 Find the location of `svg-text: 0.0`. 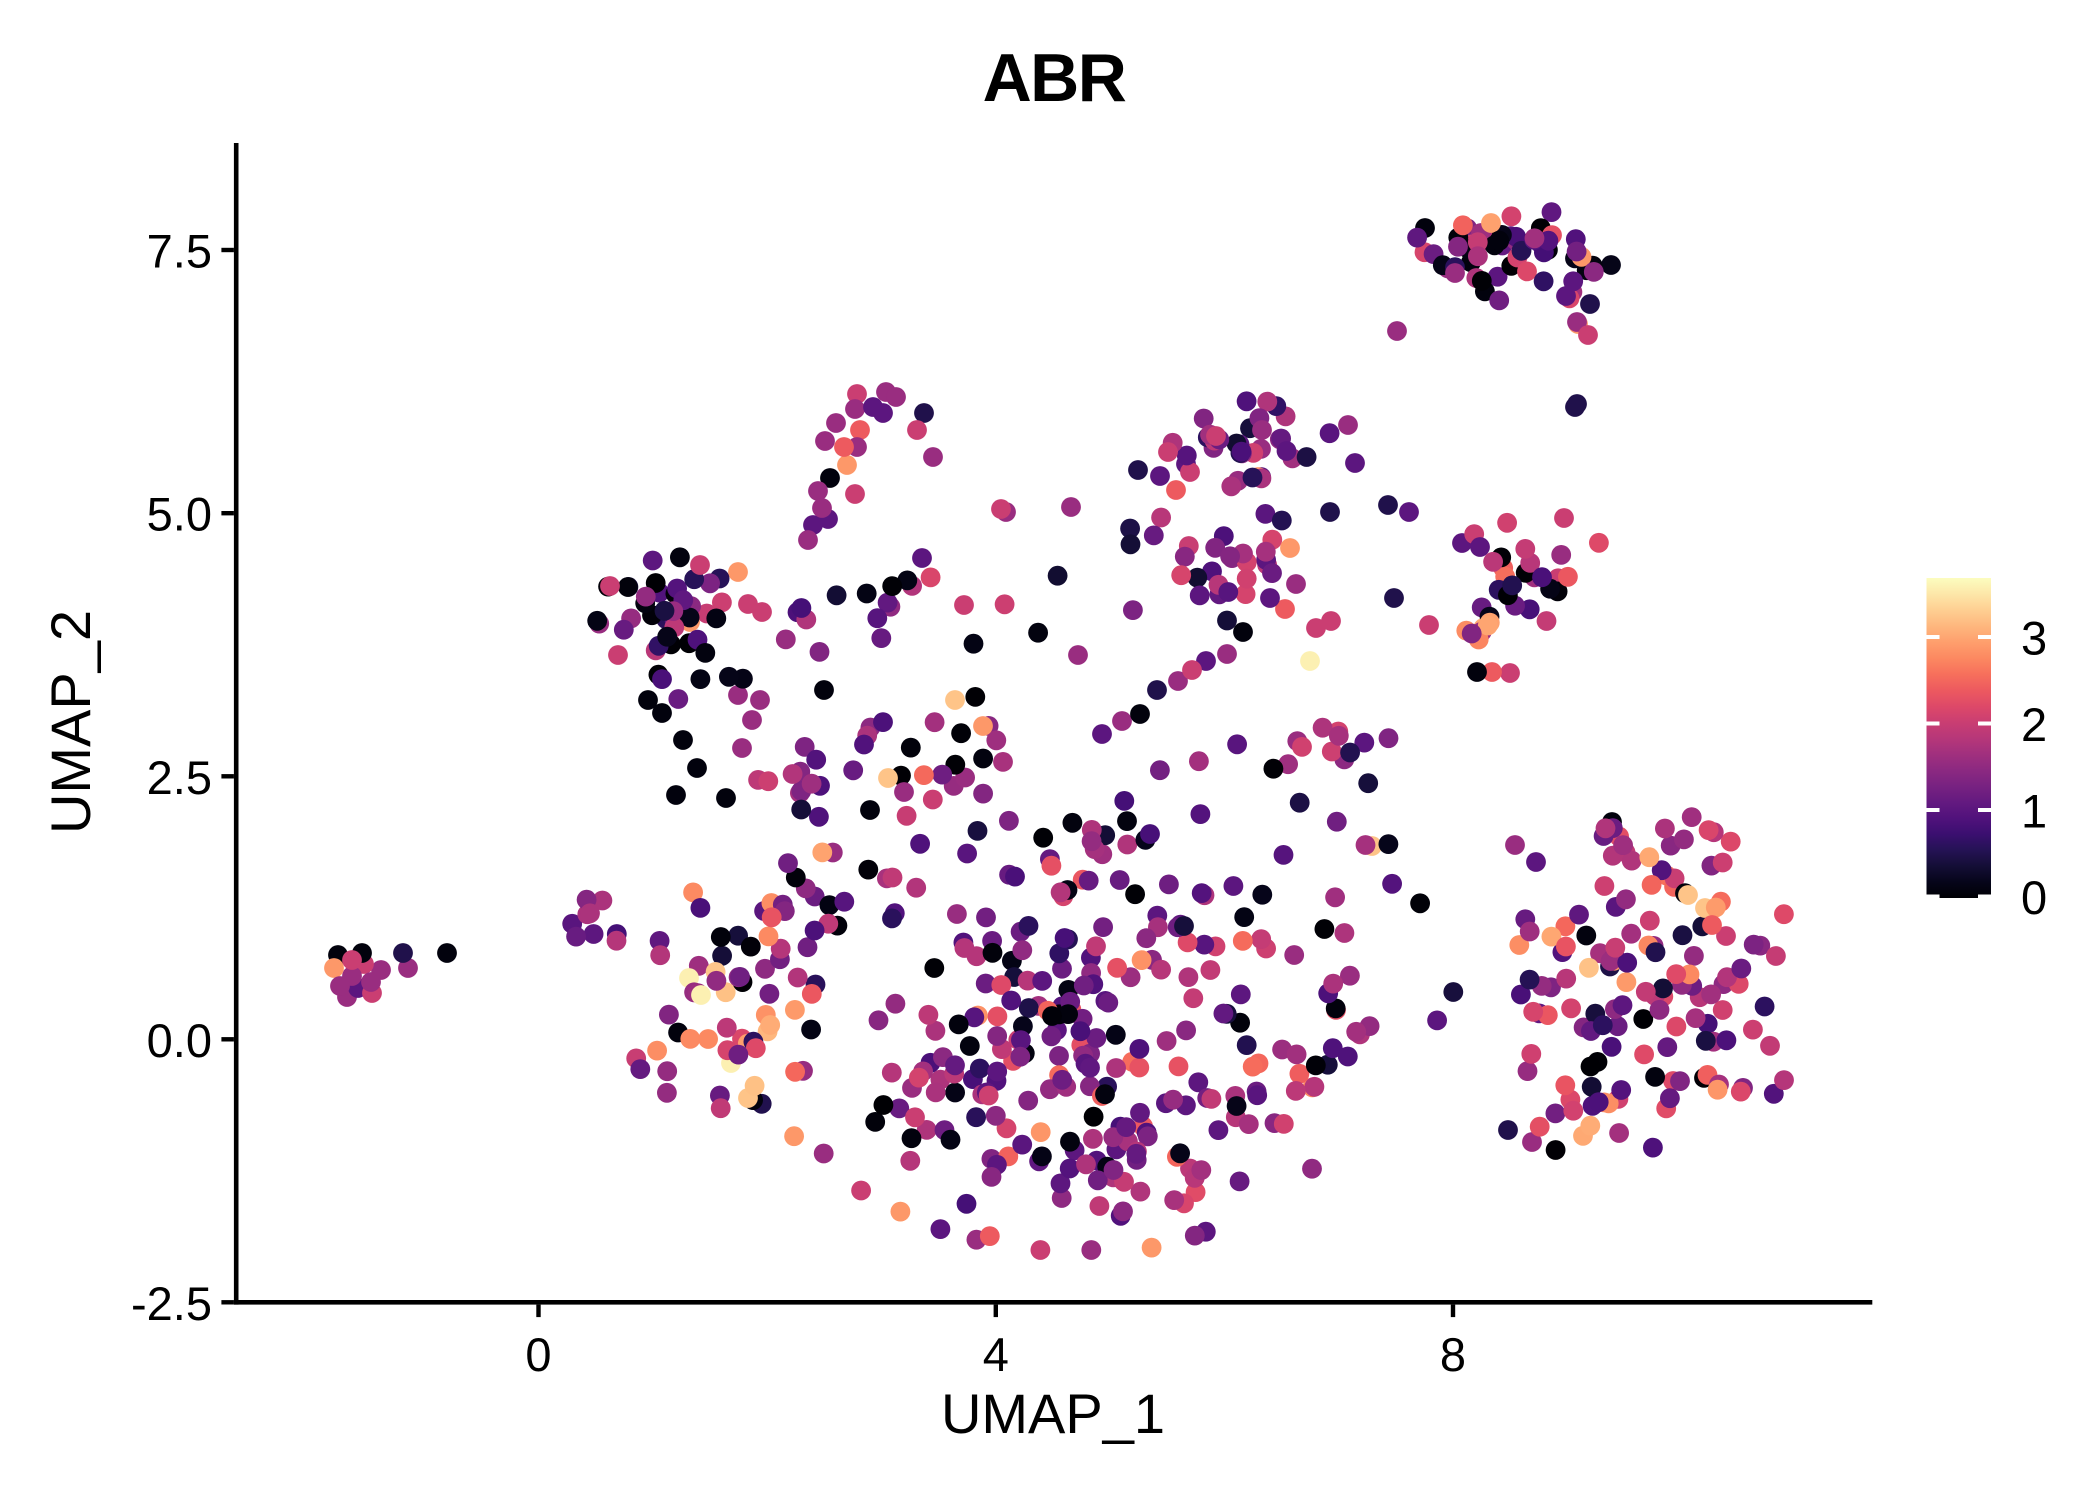

svg-text: 0.0 is located at coordinates (179, 1040).